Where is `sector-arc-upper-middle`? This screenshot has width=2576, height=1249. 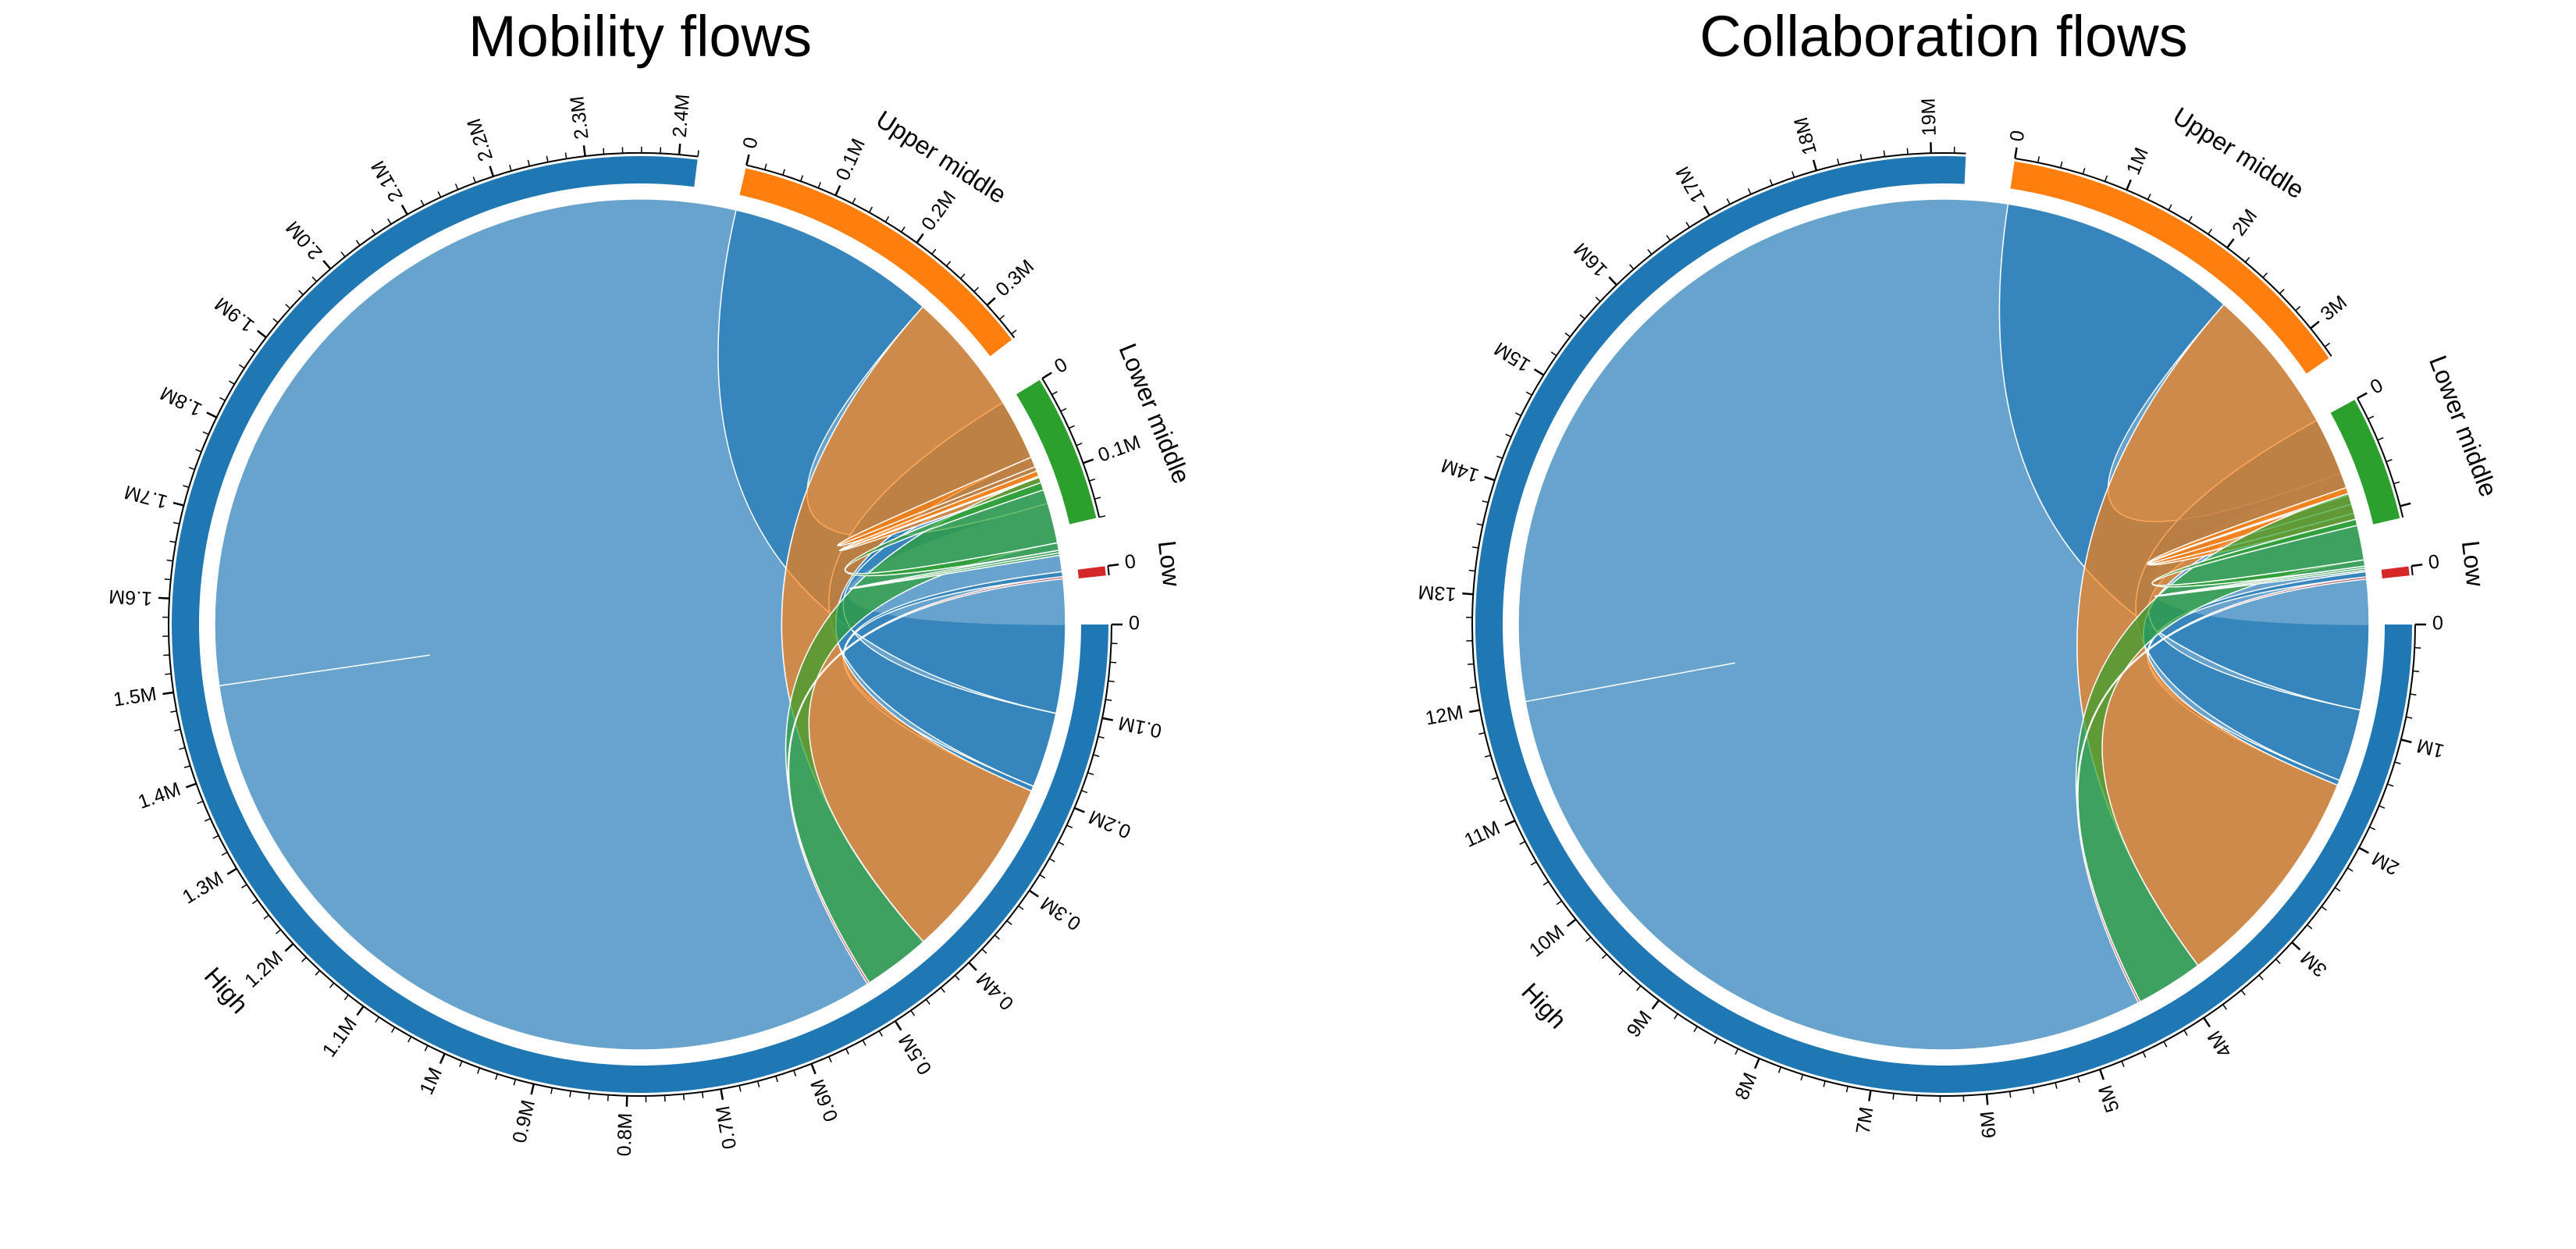
sector-arc-upper-middle is located at coordinates (2169, 267).